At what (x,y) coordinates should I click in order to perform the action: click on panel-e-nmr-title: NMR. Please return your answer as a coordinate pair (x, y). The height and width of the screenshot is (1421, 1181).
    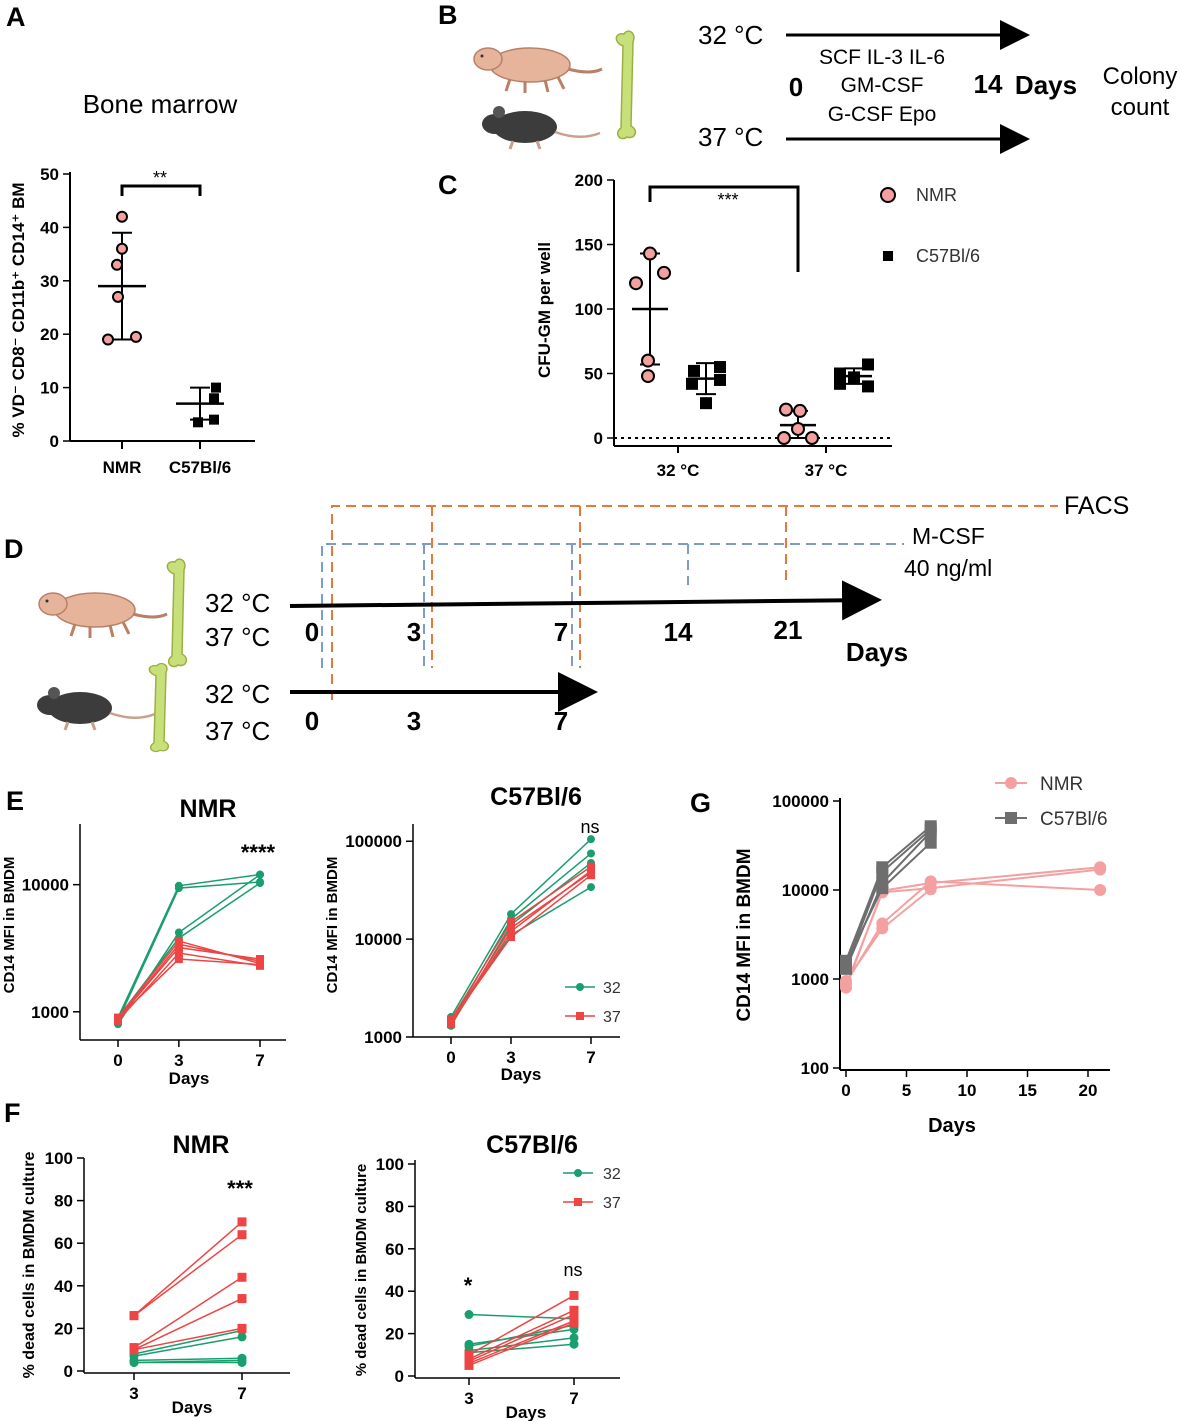
    Looking at the image, I should click on (208, 809).